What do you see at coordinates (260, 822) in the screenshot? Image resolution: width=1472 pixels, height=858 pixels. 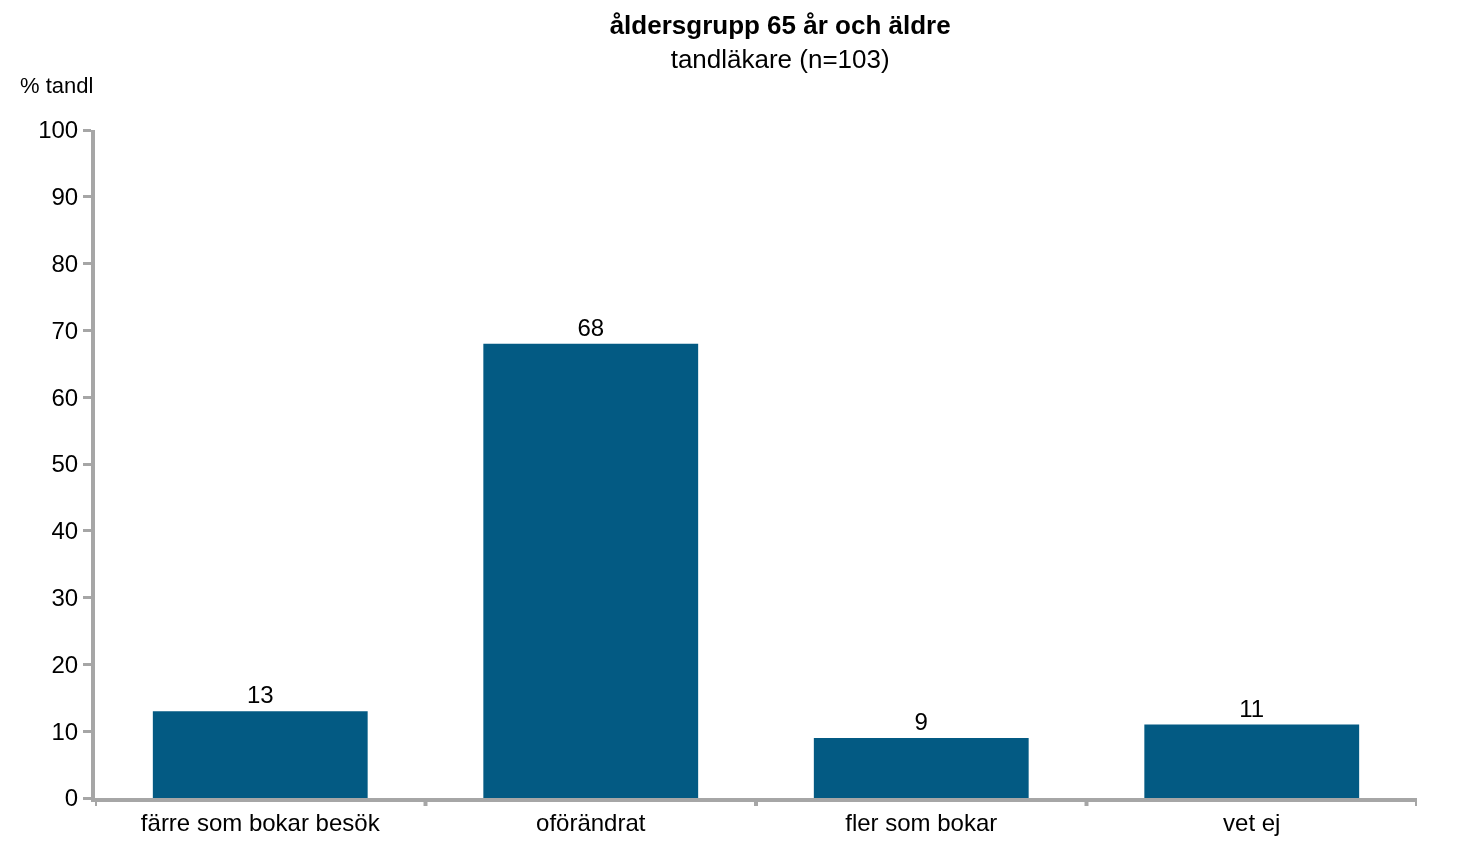 I see `x-tick-label: färre som bokar besök` at bounding box center [260, 822].